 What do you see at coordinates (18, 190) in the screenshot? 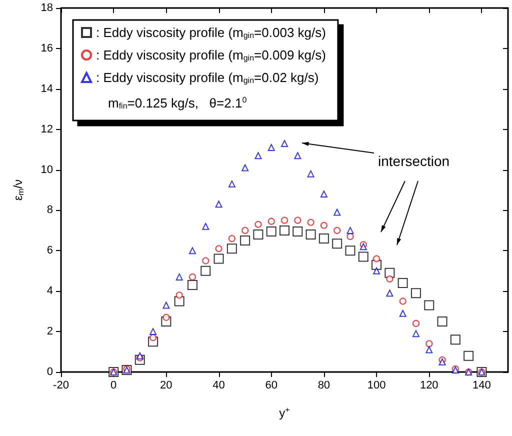
I see `y-axis-title: εm/ν` at bounding box center [18, 190].